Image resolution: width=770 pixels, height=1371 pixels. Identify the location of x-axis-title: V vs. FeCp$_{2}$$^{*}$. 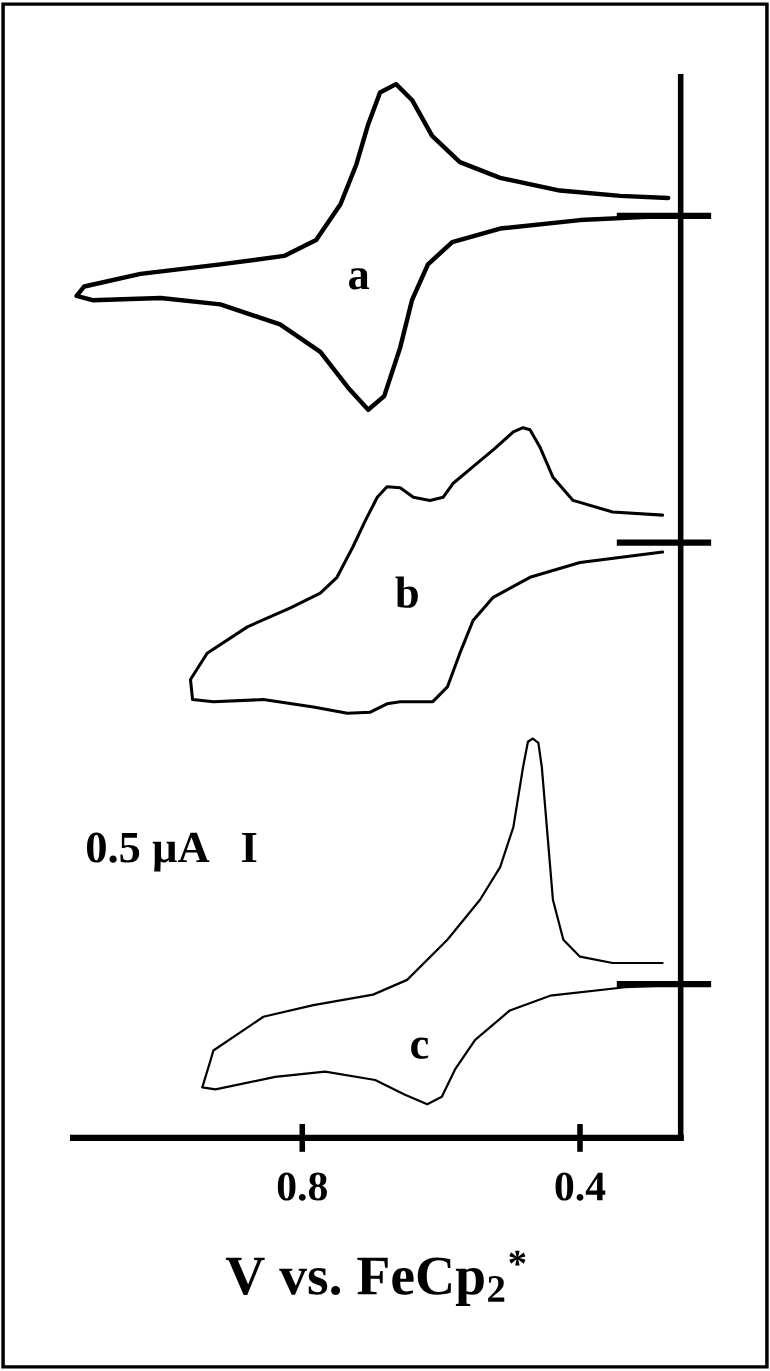
(375, 1278).